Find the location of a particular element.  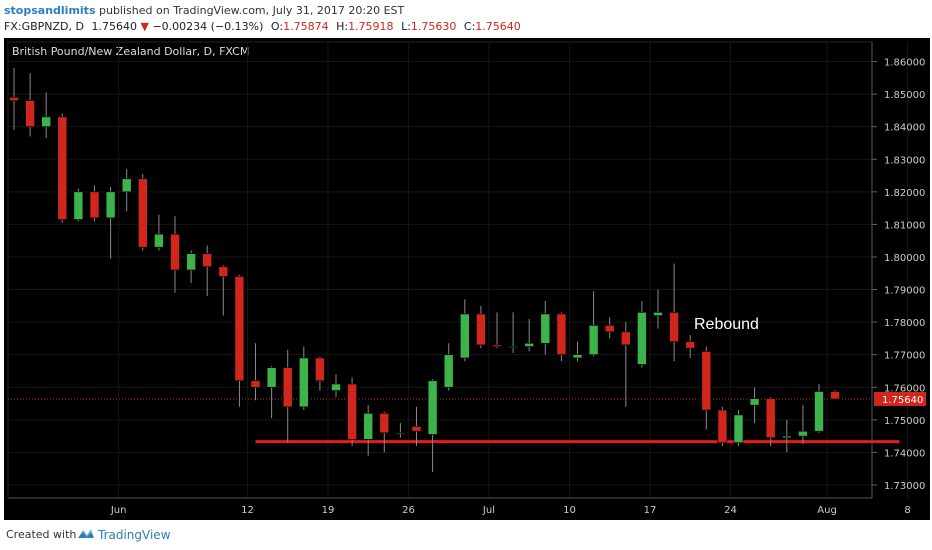

low-label: L: is located at coordinates (406, 26).